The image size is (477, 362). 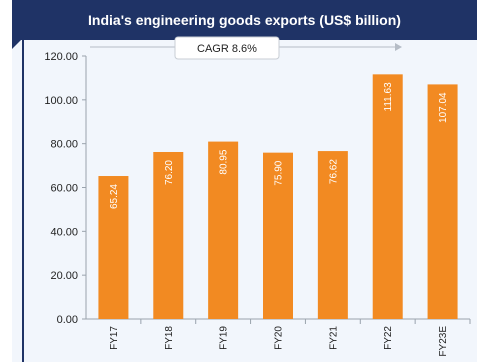 What do you see at coordinates (279, 172) in the screenshot?
I see `bar-value-label: 75.90` at bounding box center [279, 172].